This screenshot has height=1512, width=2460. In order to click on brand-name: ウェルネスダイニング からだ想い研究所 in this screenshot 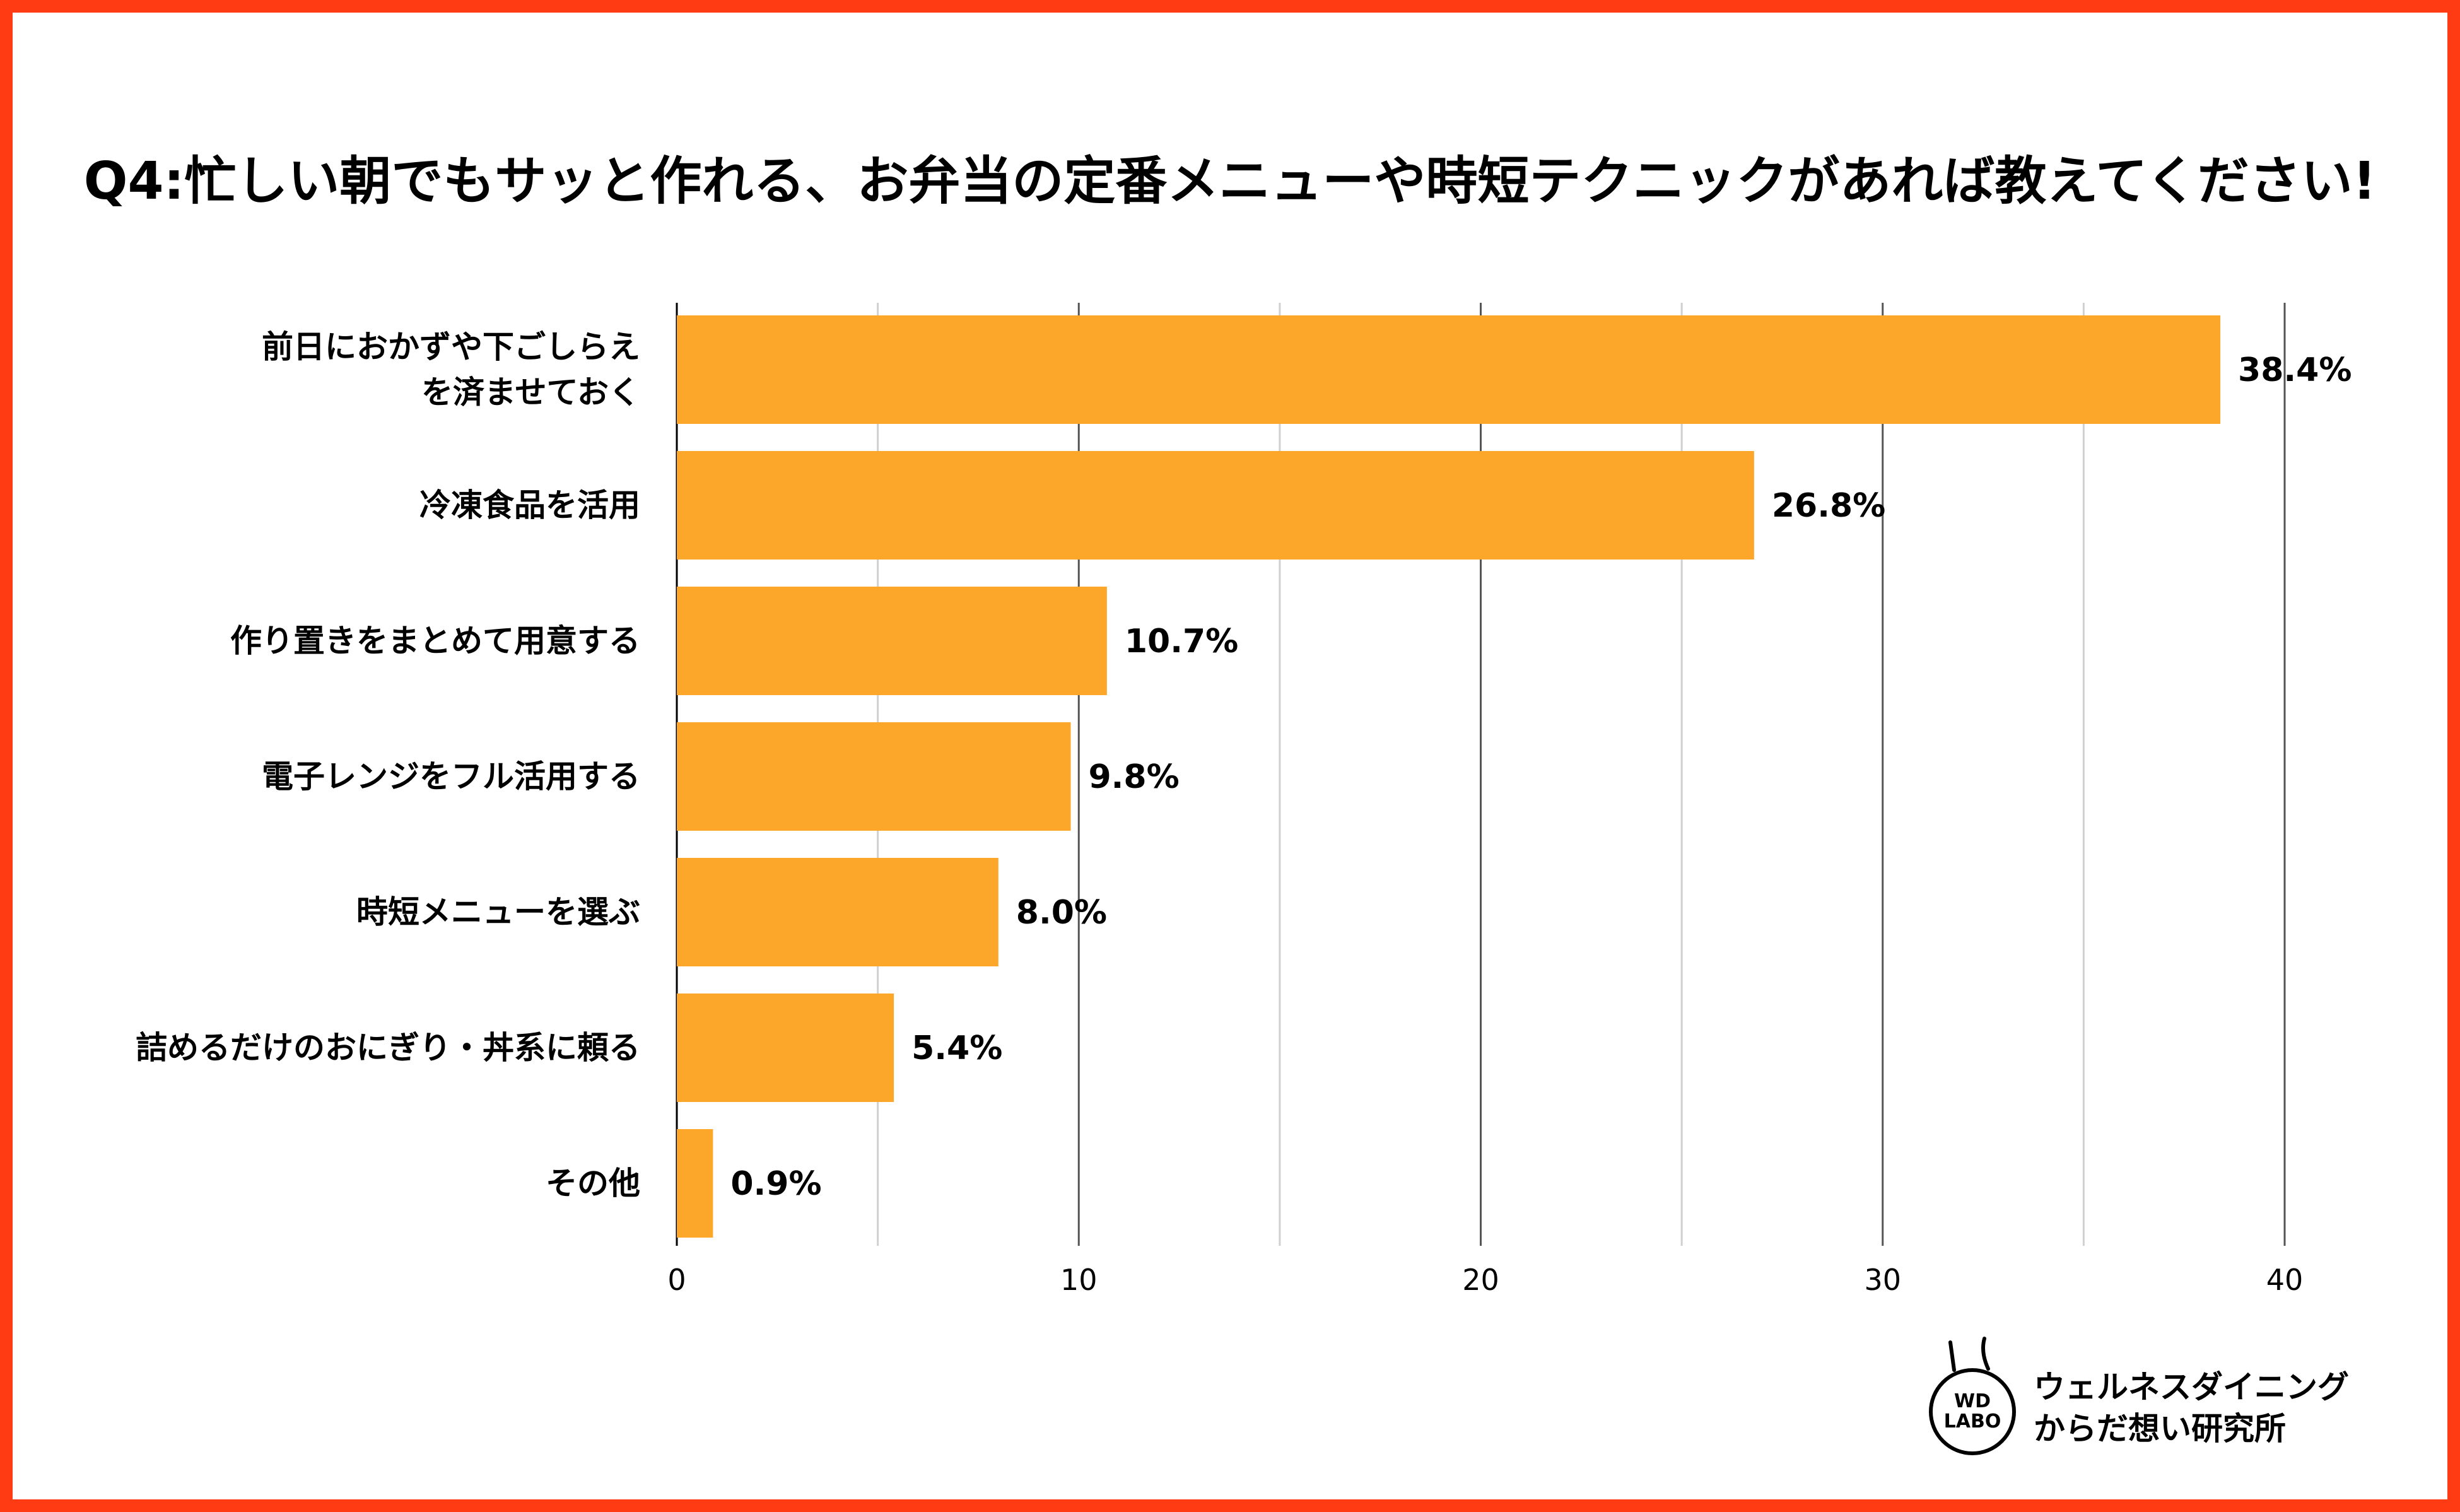, I will do `click(2191, 1408)`.